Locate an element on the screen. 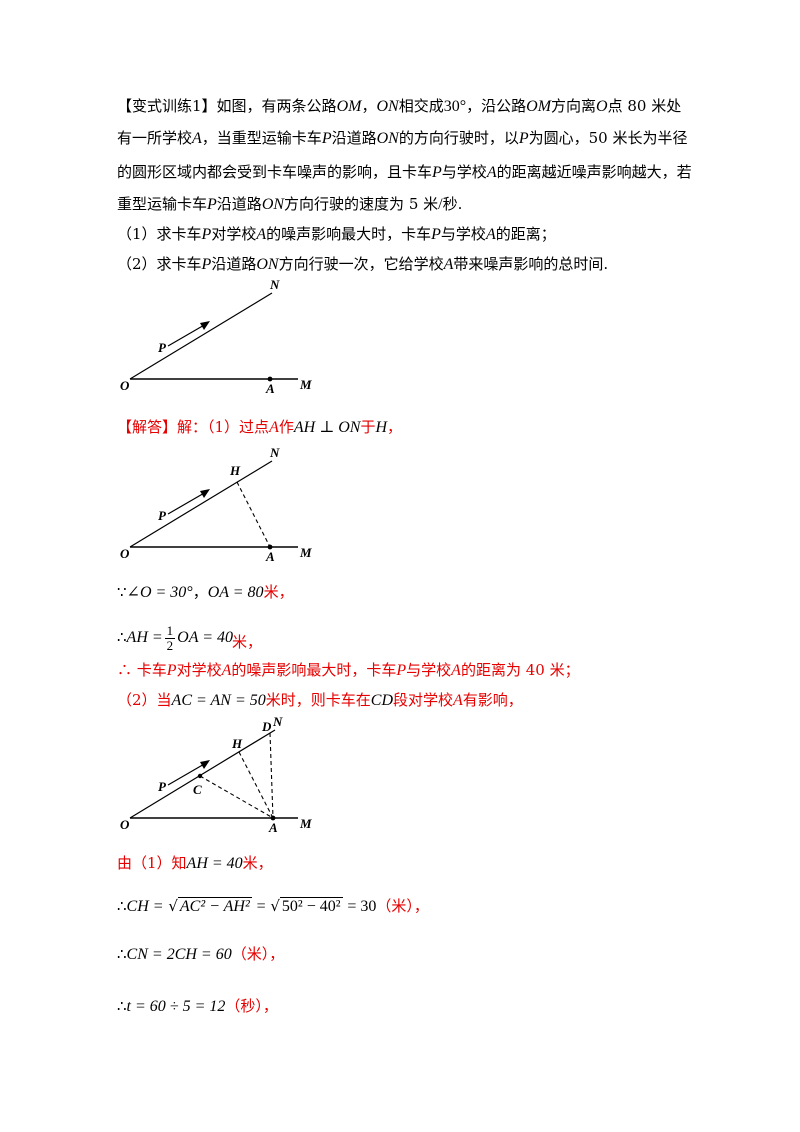  problem-header: 【变式训练1】 is located at coordinates (167, 106).